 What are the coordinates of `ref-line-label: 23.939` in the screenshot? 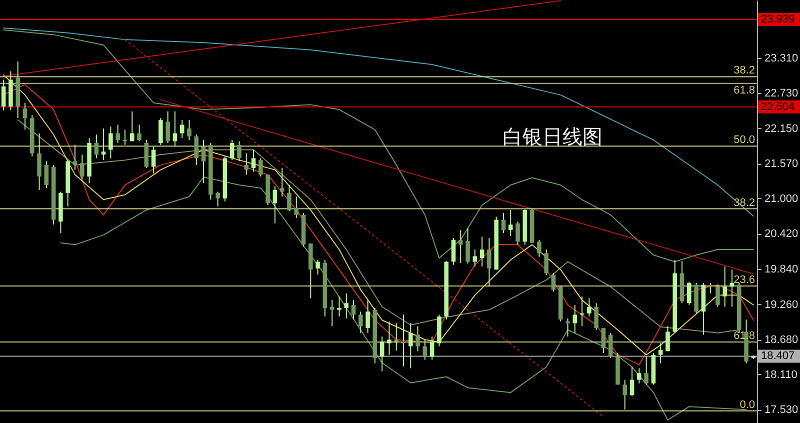 It's located at (778, 20).